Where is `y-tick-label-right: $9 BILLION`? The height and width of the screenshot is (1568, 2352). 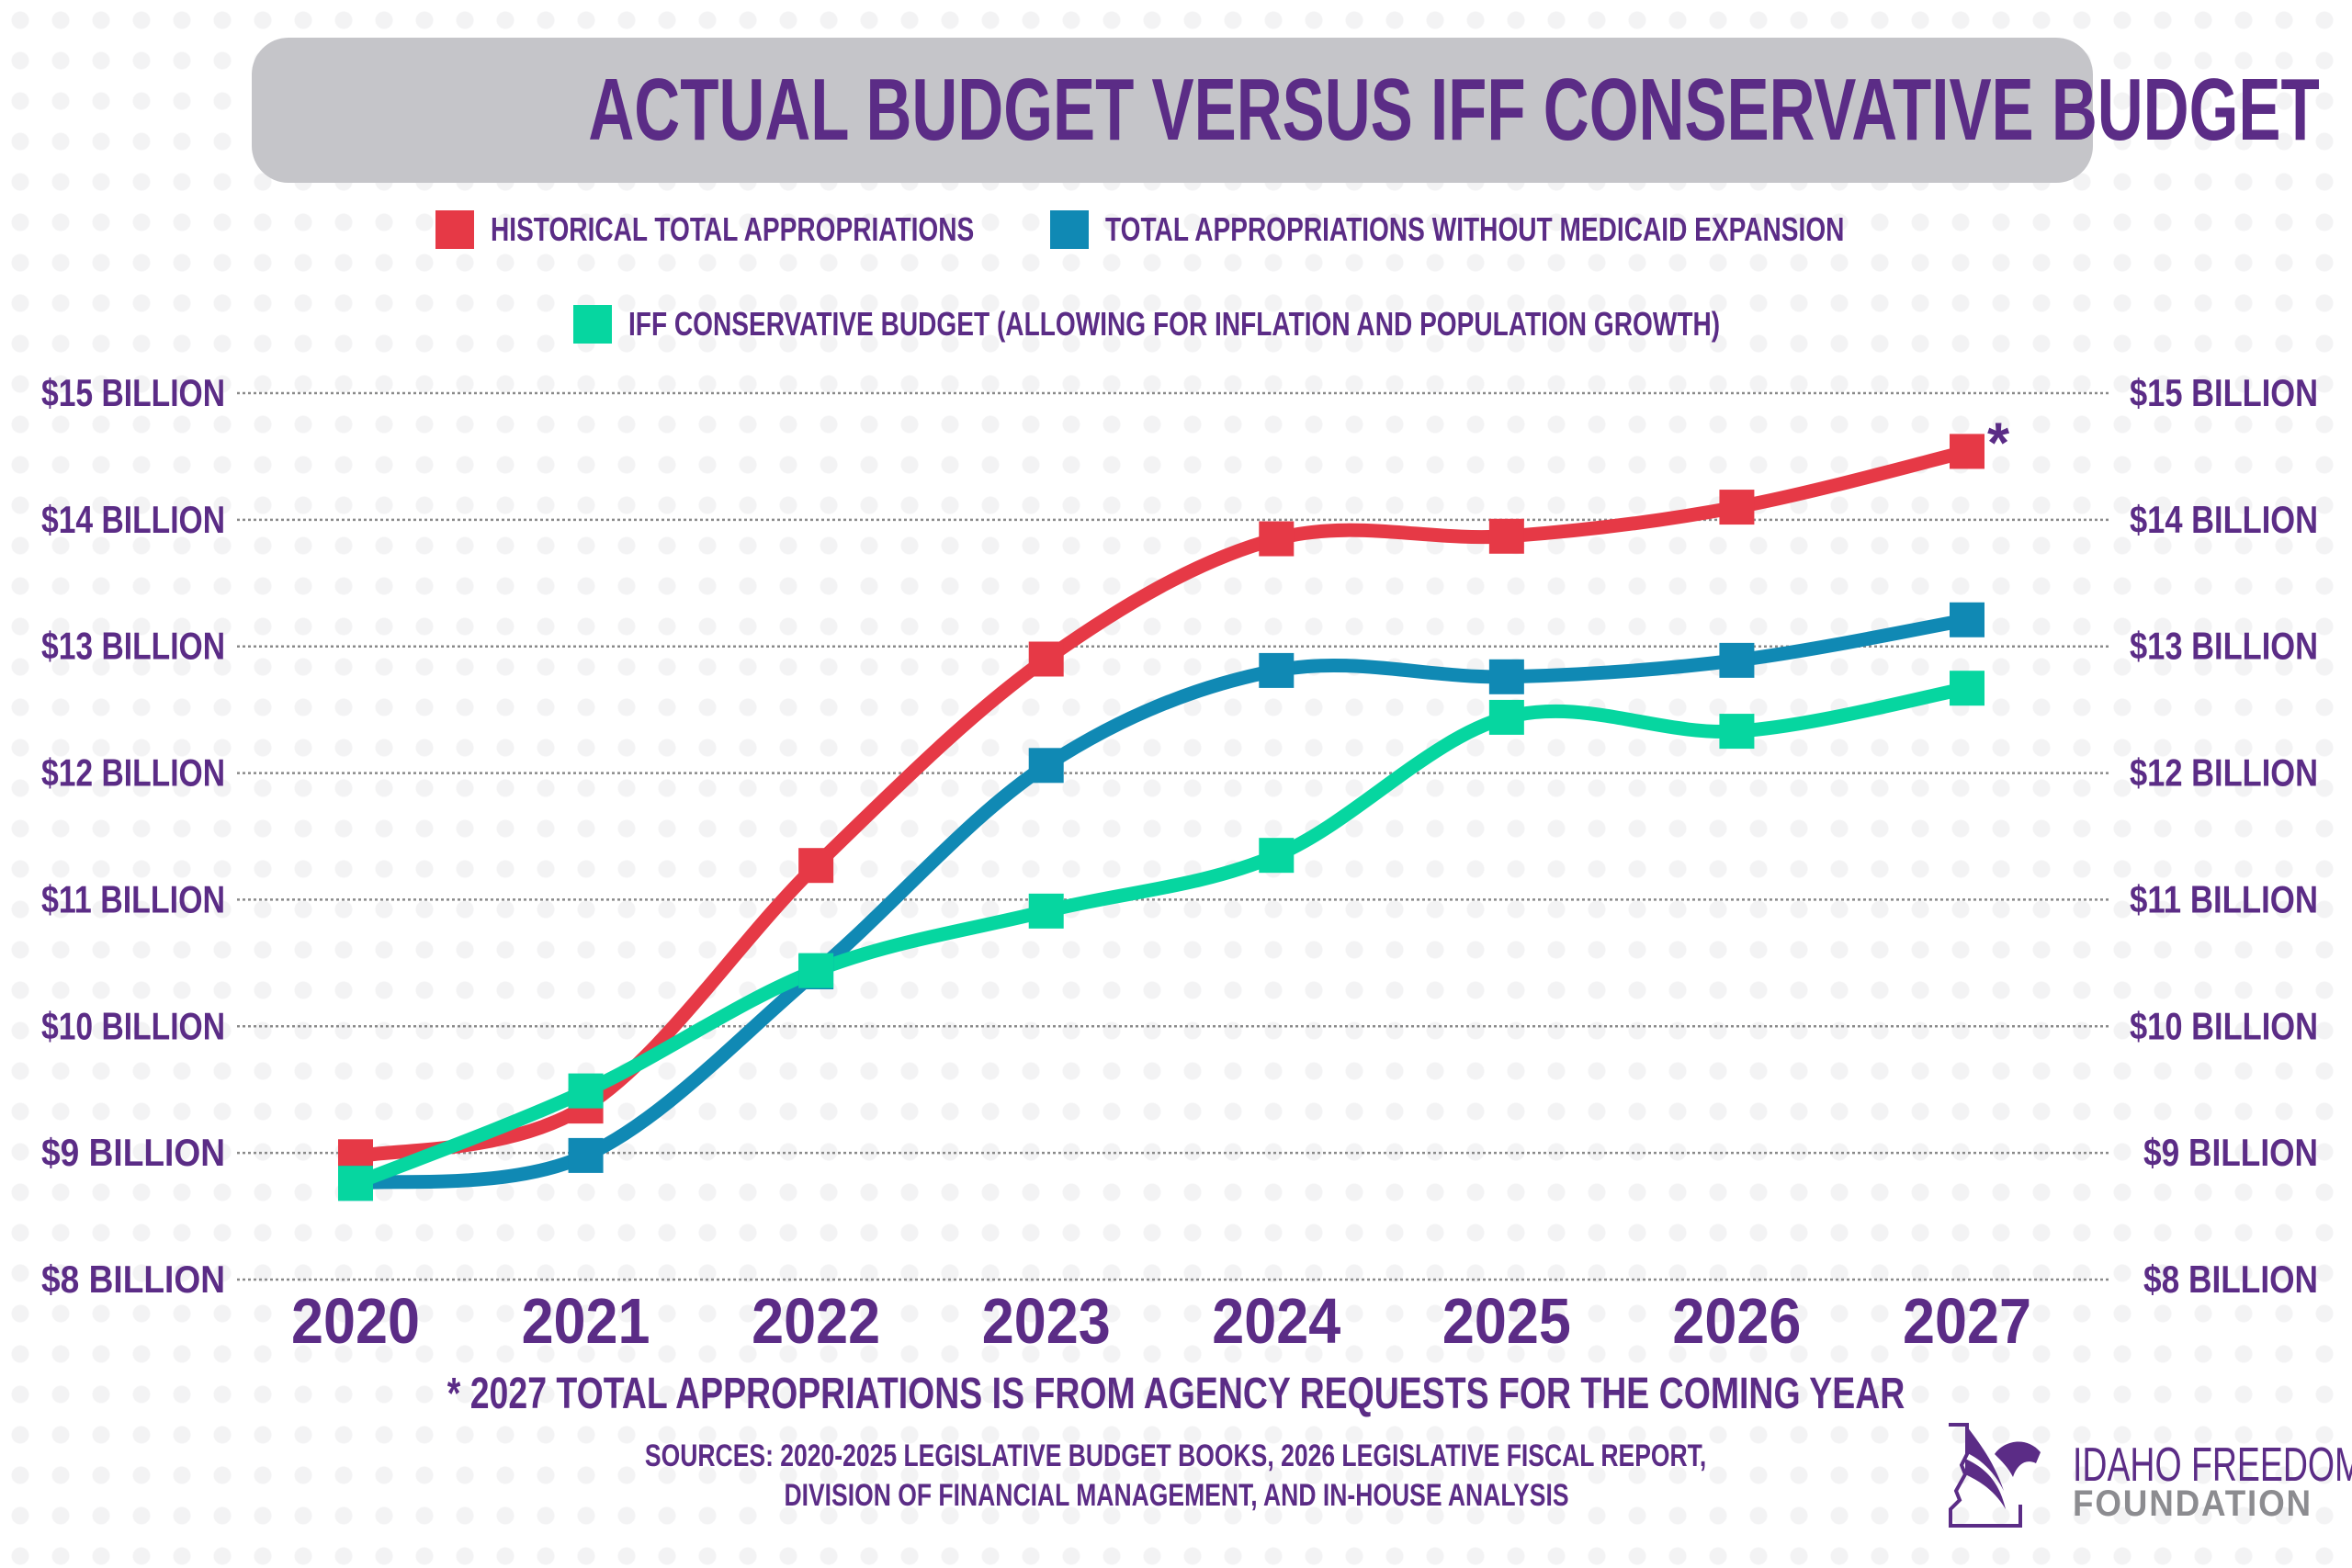 y-tick-label-right: $9 BILLION is located at coordinates (2230, 1152).